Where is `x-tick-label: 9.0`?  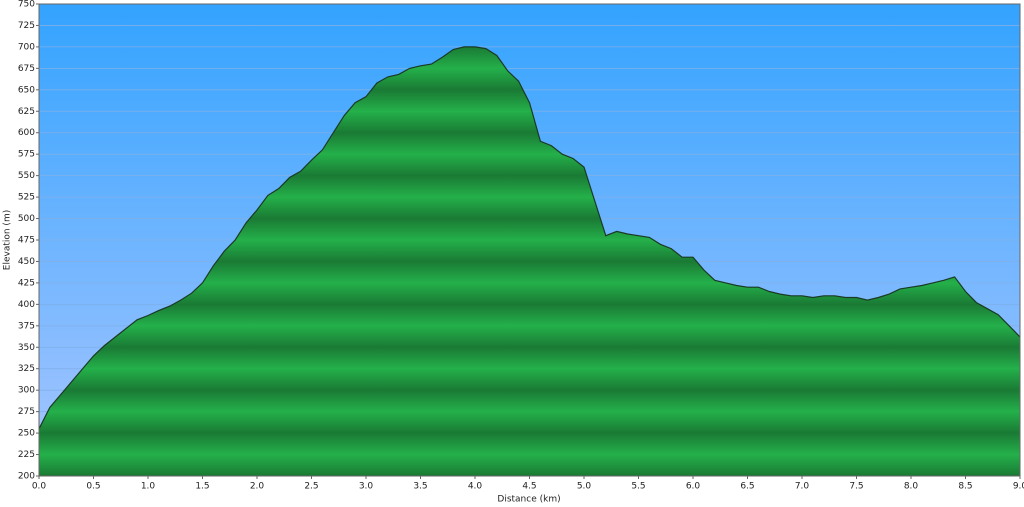 x-tick-label: 9.0 is located at coordinates (1018, 487).